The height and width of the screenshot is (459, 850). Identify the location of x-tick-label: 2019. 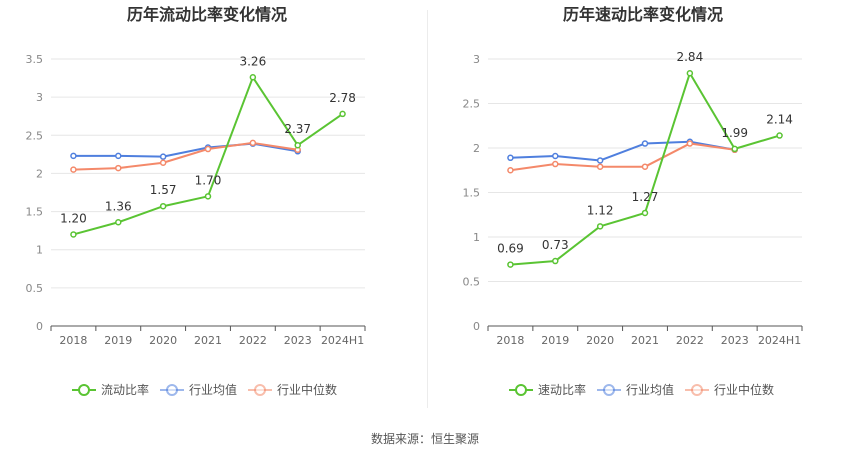
(118, 340).